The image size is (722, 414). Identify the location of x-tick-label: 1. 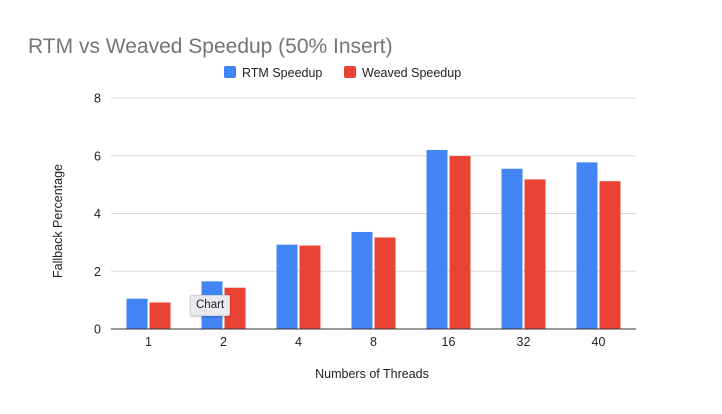
(148, 342).